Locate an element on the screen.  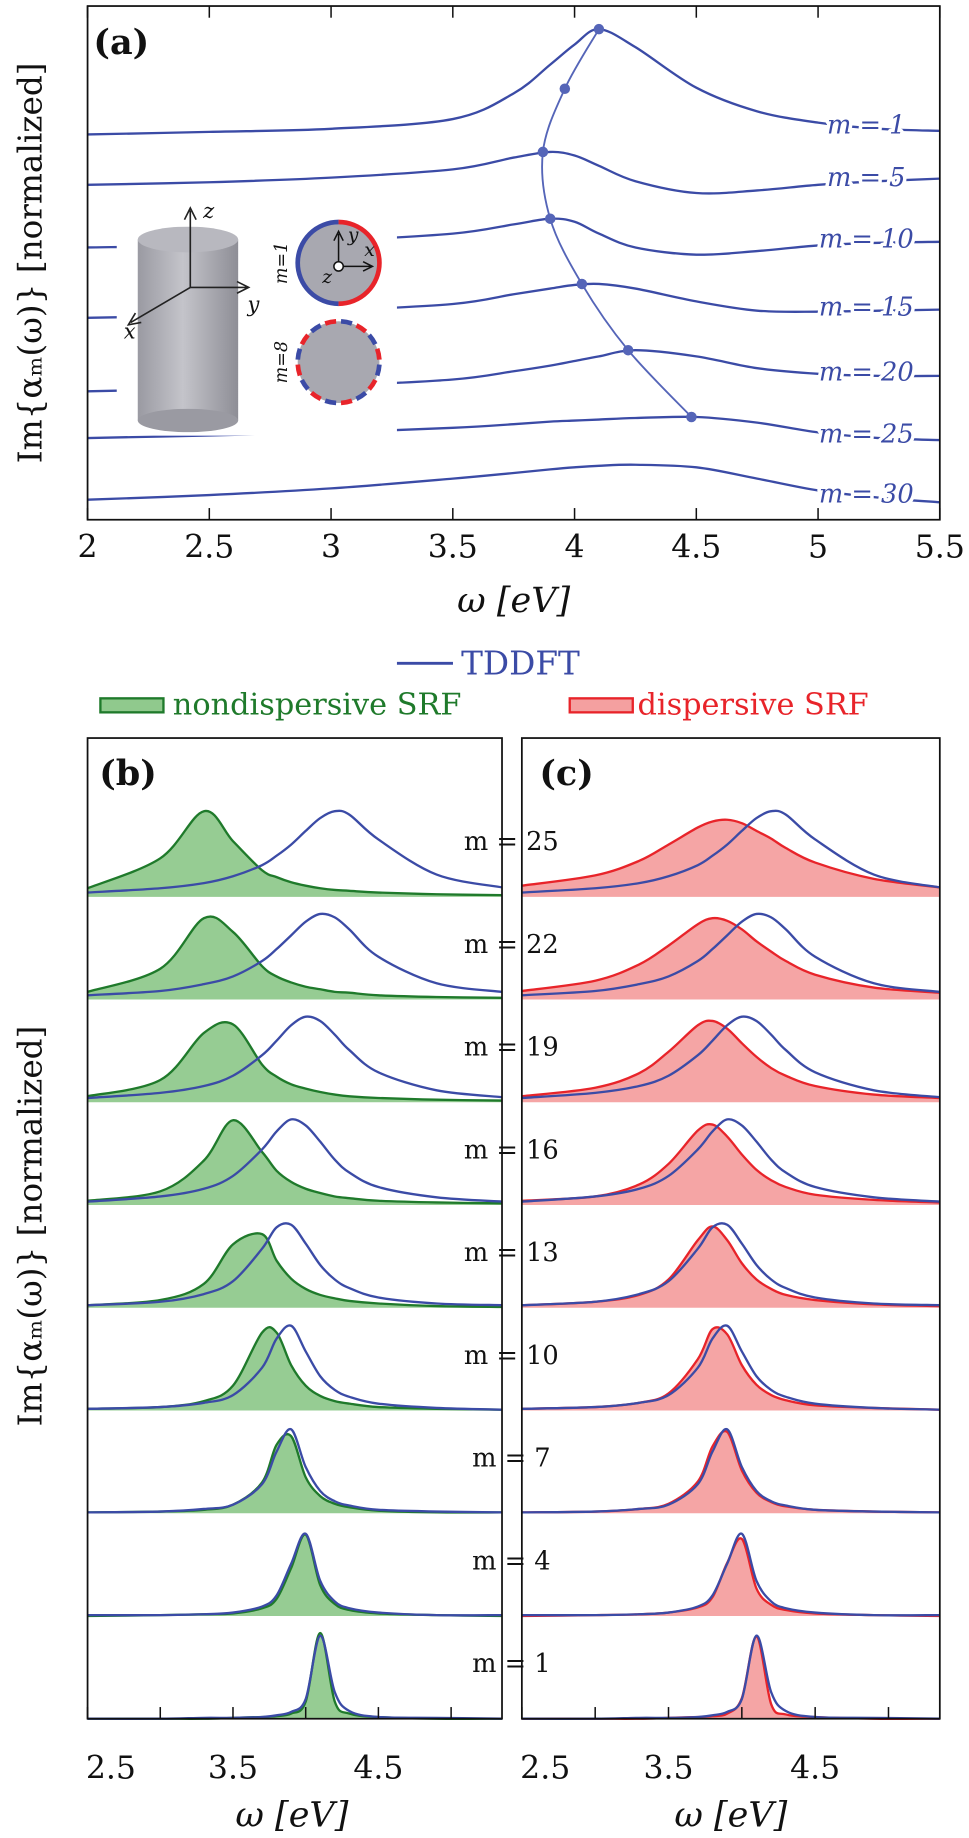
x-axis-title: ω [eV] is located at coordinates (291, 1814).